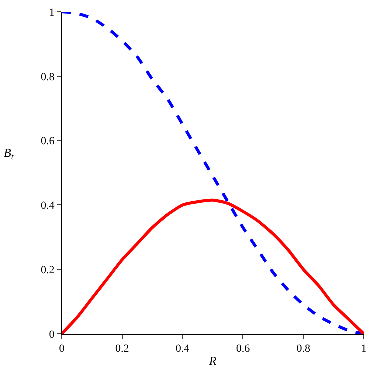 The height and width of the screenshot is (374, 374). Describe the element at coordinates (48, 206) in the screenshot. I see `y-tick-label: 0.4` at that location.